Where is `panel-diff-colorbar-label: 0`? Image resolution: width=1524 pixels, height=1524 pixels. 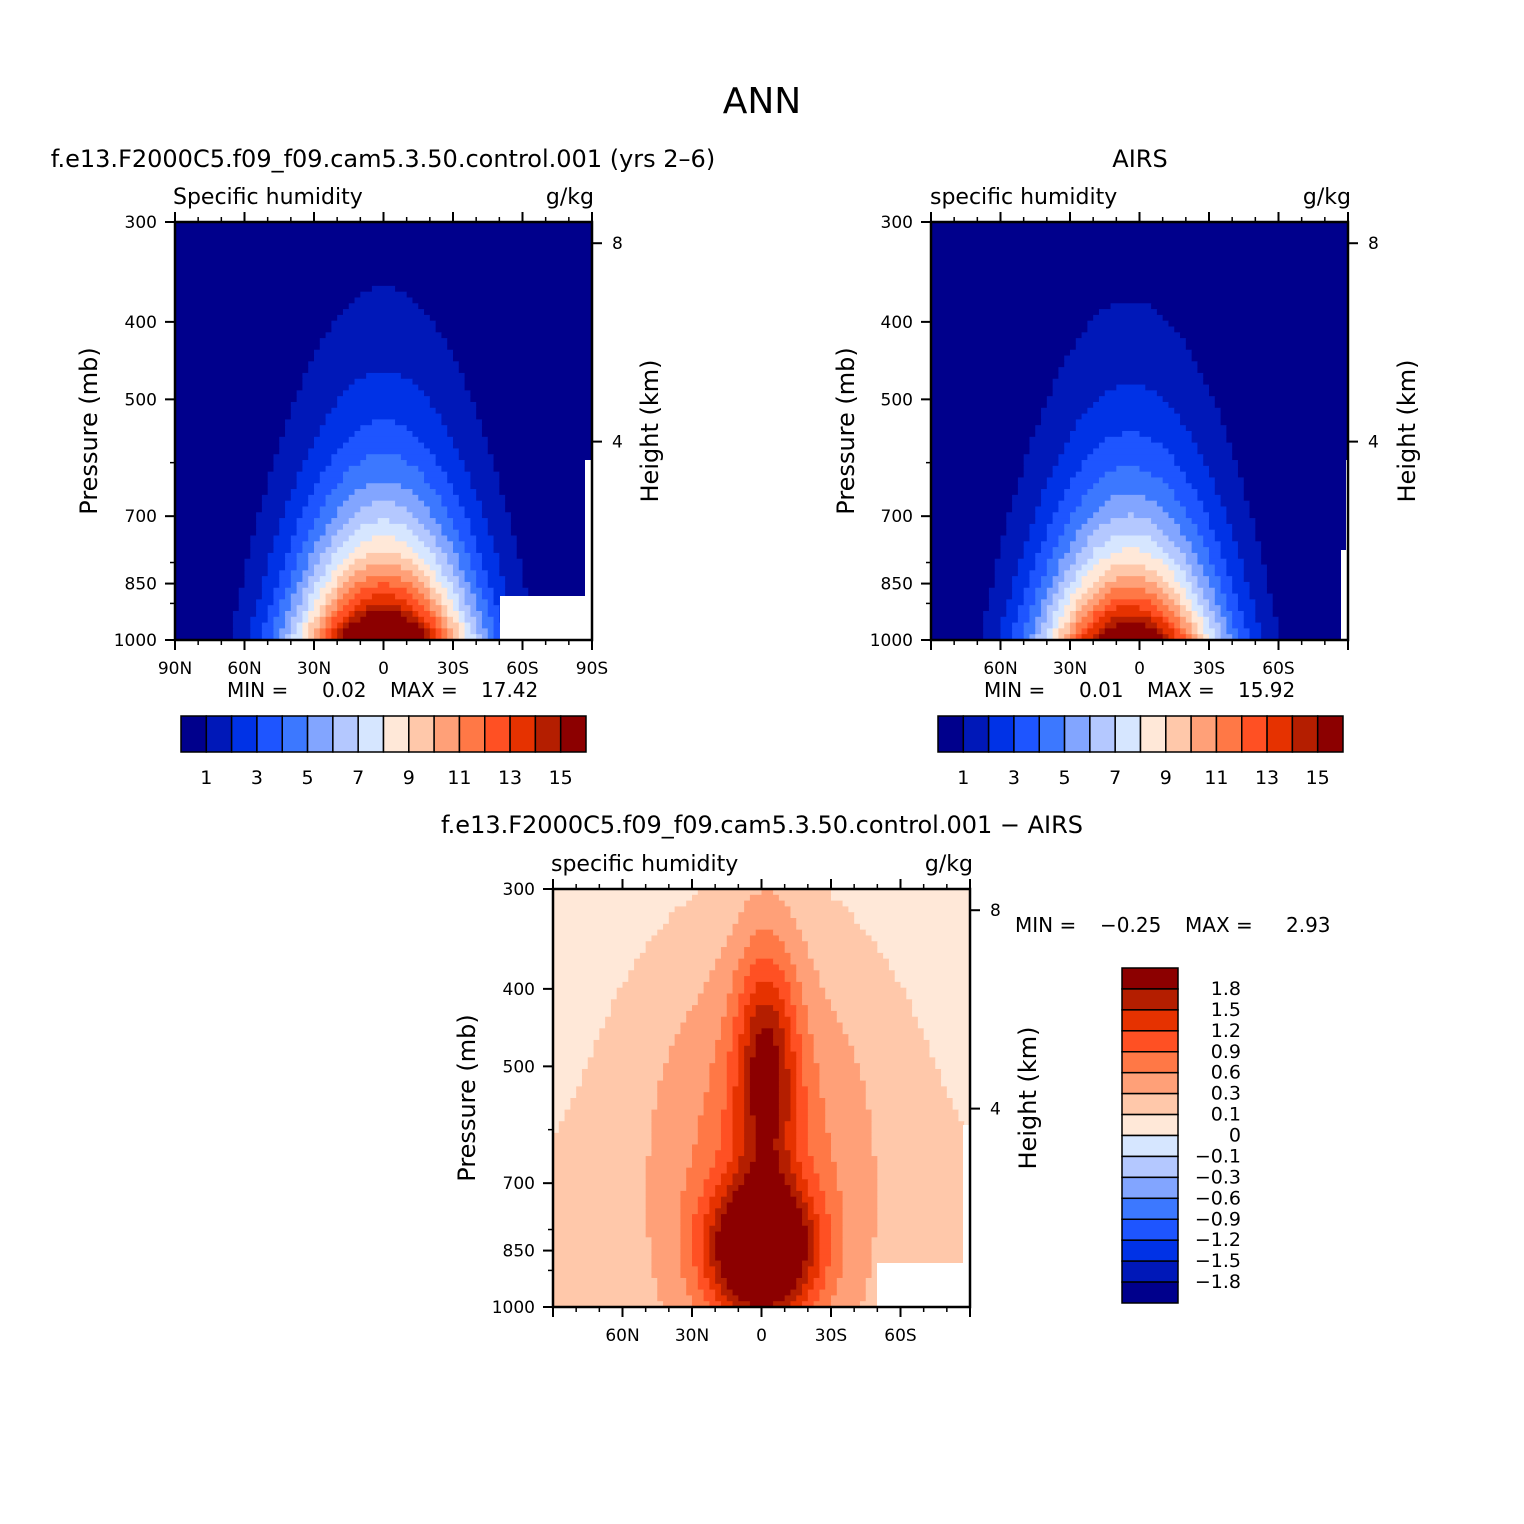 panel-diff-colorbar-label: 0 is located at coordinates (1235, 1136).